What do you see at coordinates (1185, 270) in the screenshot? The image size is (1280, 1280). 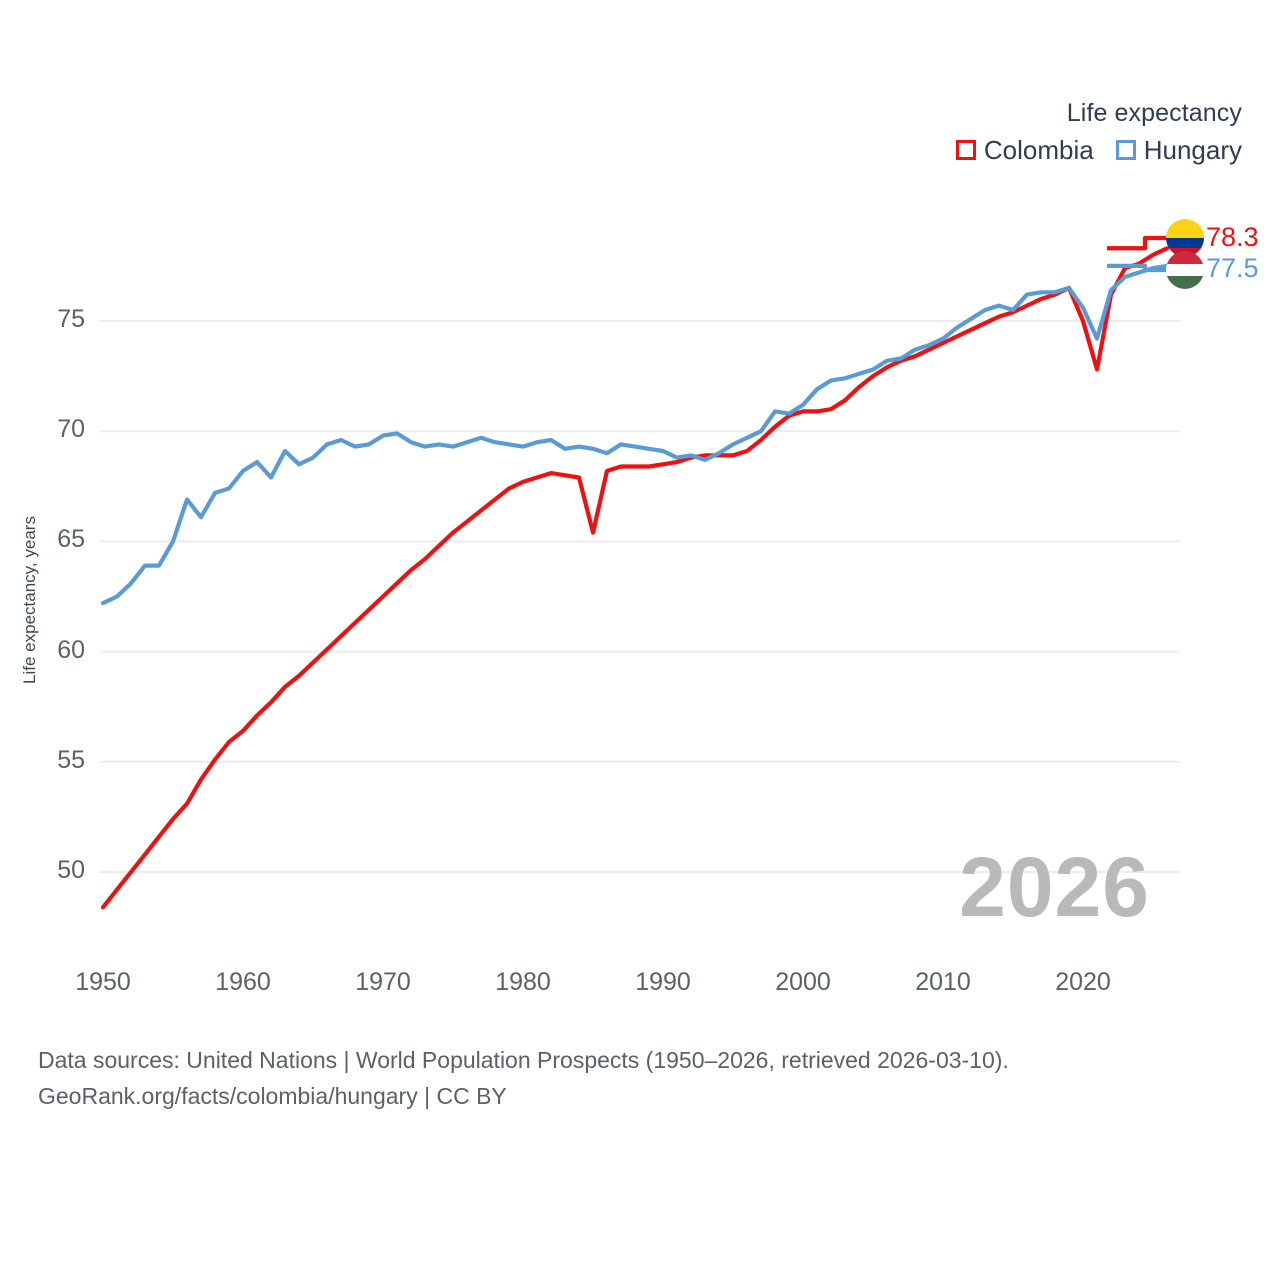 I see `hungary-flag-icon` at bounding box center [1185, 270].